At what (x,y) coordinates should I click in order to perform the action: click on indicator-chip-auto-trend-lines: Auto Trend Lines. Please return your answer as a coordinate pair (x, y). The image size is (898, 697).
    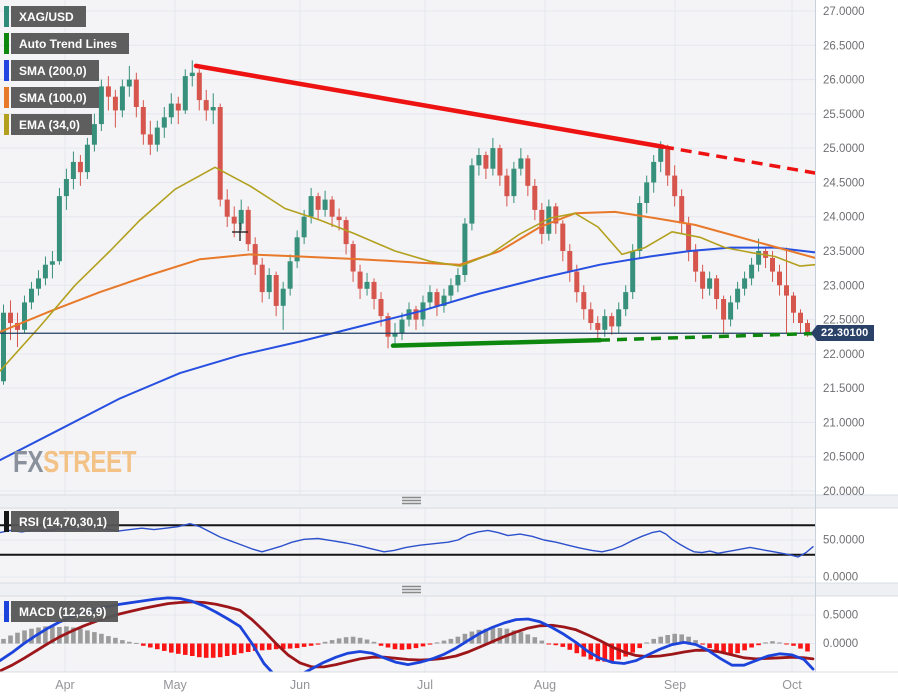
    Looking at the image, I should click on (67, 43).